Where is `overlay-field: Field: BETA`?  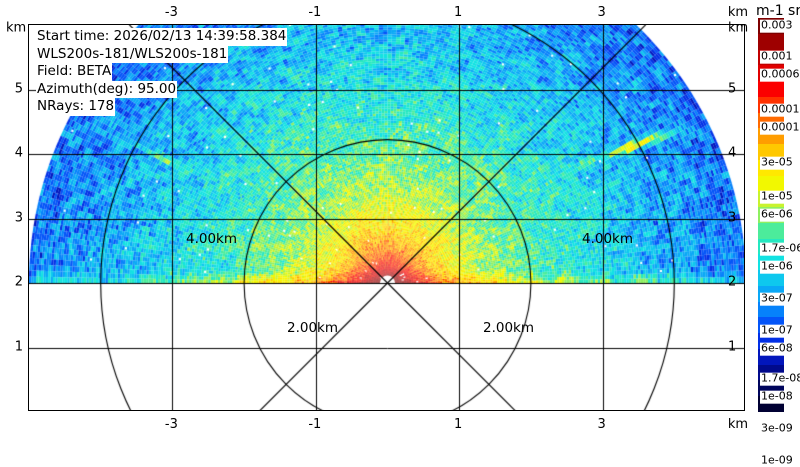
overlay-field: Field: BETA is located at coordinates (74, 72).